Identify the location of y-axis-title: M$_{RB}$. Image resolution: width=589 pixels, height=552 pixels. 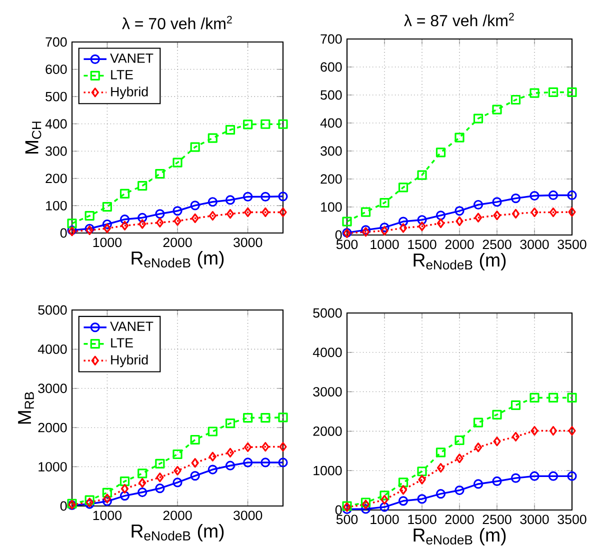
(26, 408).